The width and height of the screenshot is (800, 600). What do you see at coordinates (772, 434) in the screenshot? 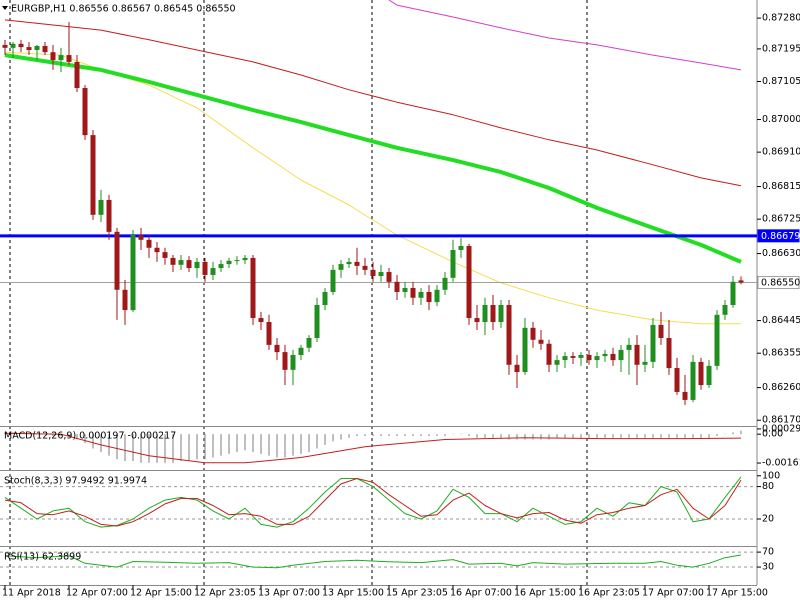
I see `y-tick-label: 0.00` at bounding box center [772, 434].